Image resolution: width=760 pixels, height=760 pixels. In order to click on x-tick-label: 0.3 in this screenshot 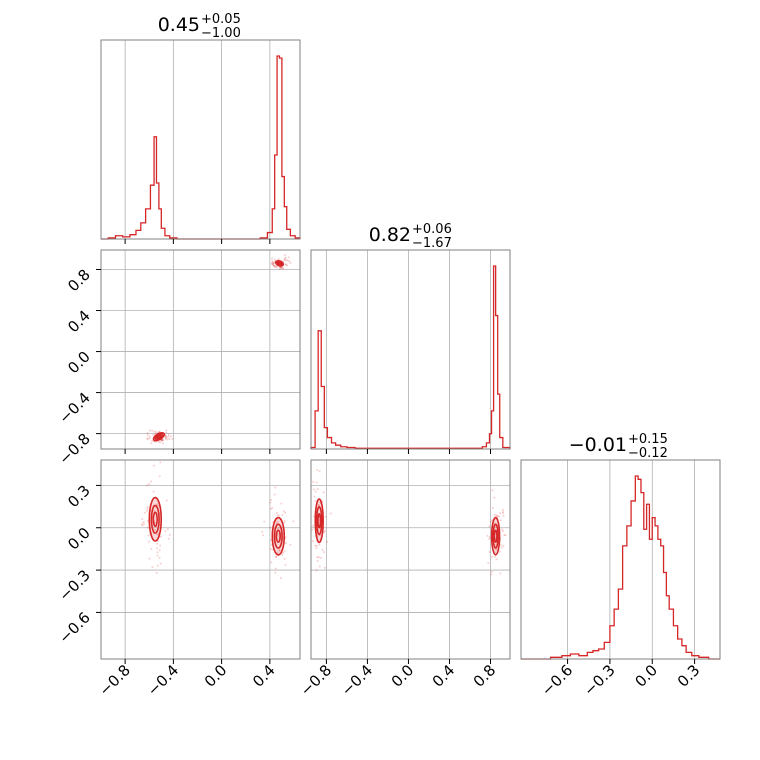, I will do `click(689, 676)`.